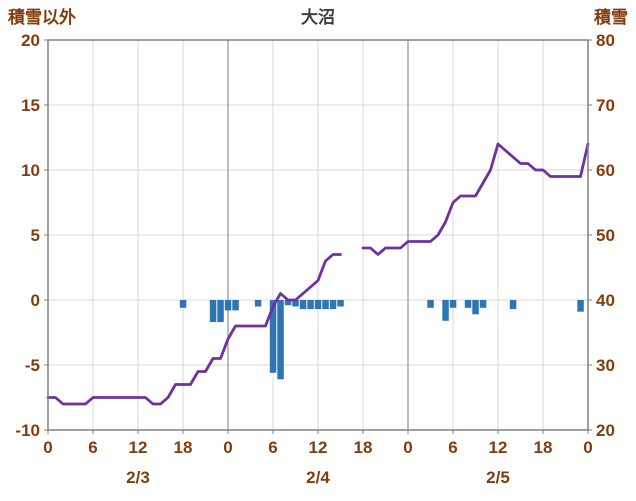 The width and height of the screenshot is (636, 501). Describe the element at coordinates (30, 170) in the screenshot. I see `left-axis-tick-label: 10` at that location.